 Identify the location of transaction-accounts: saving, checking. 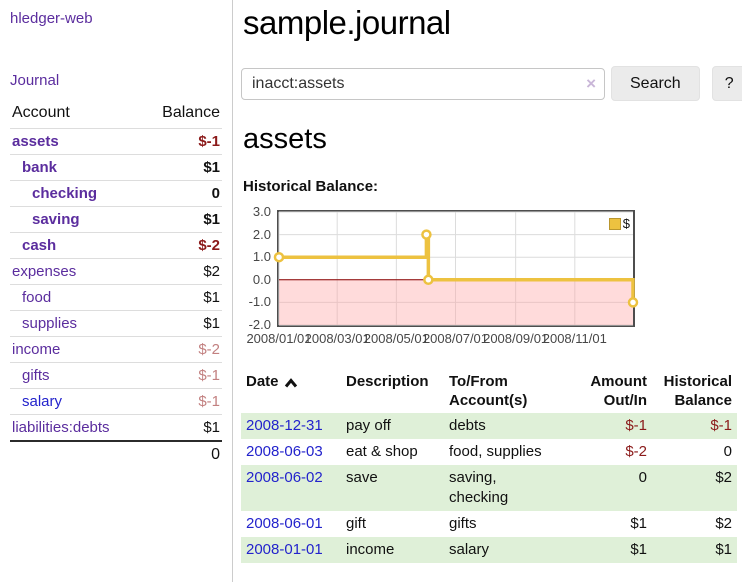
(479, 487).